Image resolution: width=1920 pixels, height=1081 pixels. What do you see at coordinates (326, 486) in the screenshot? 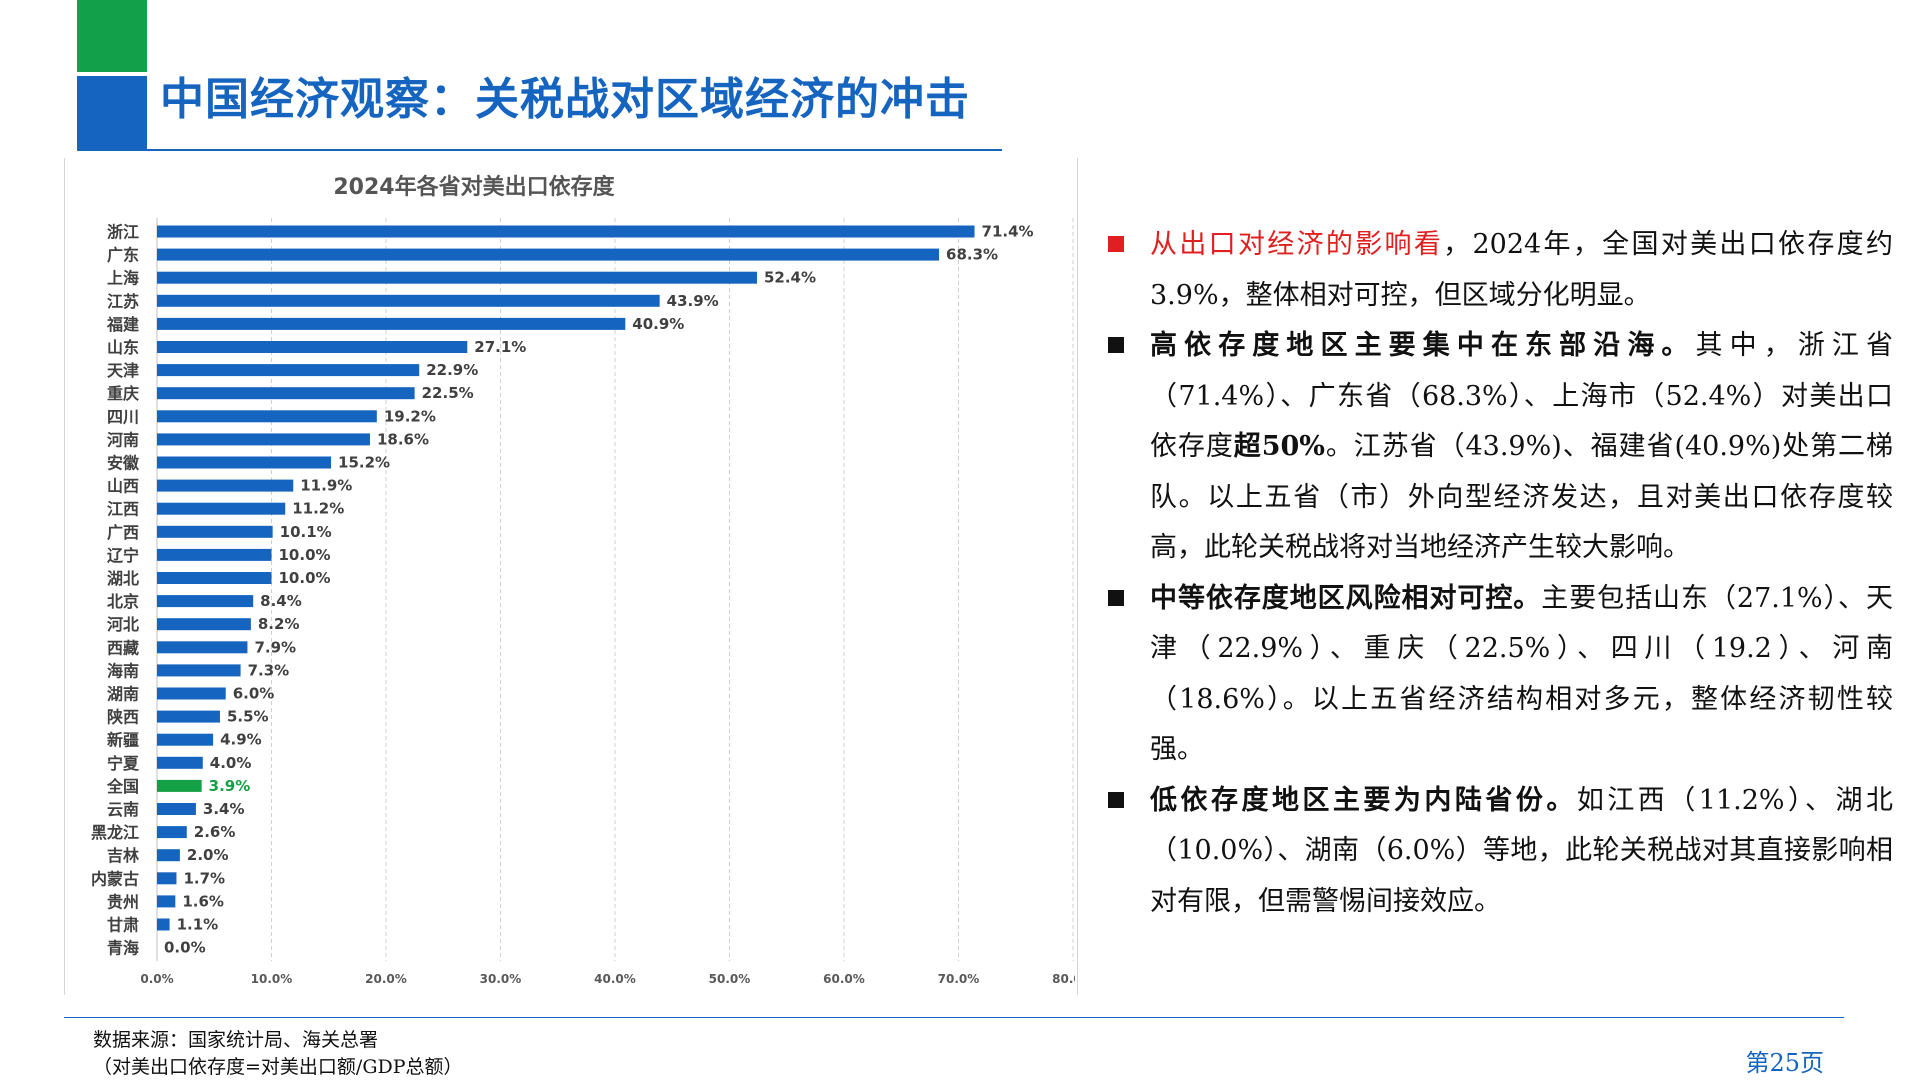
I see `value-label: 11.9%` at bounding box center [326, 486].